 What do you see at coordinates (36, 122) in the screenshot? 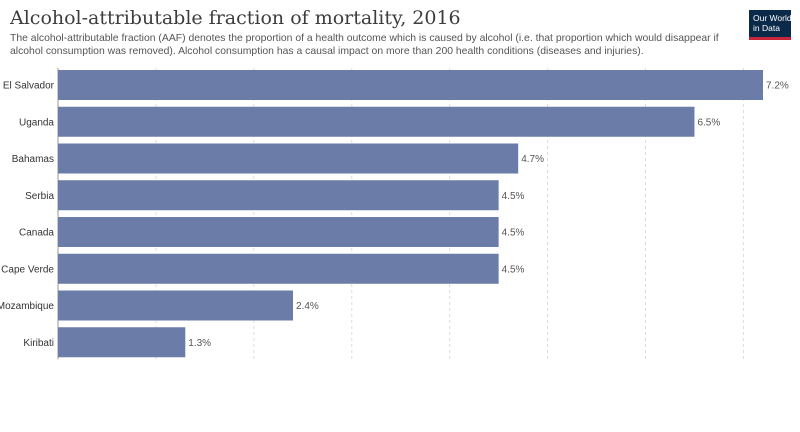
I see `category-label: Uganda` at bounding box center [36, 122].